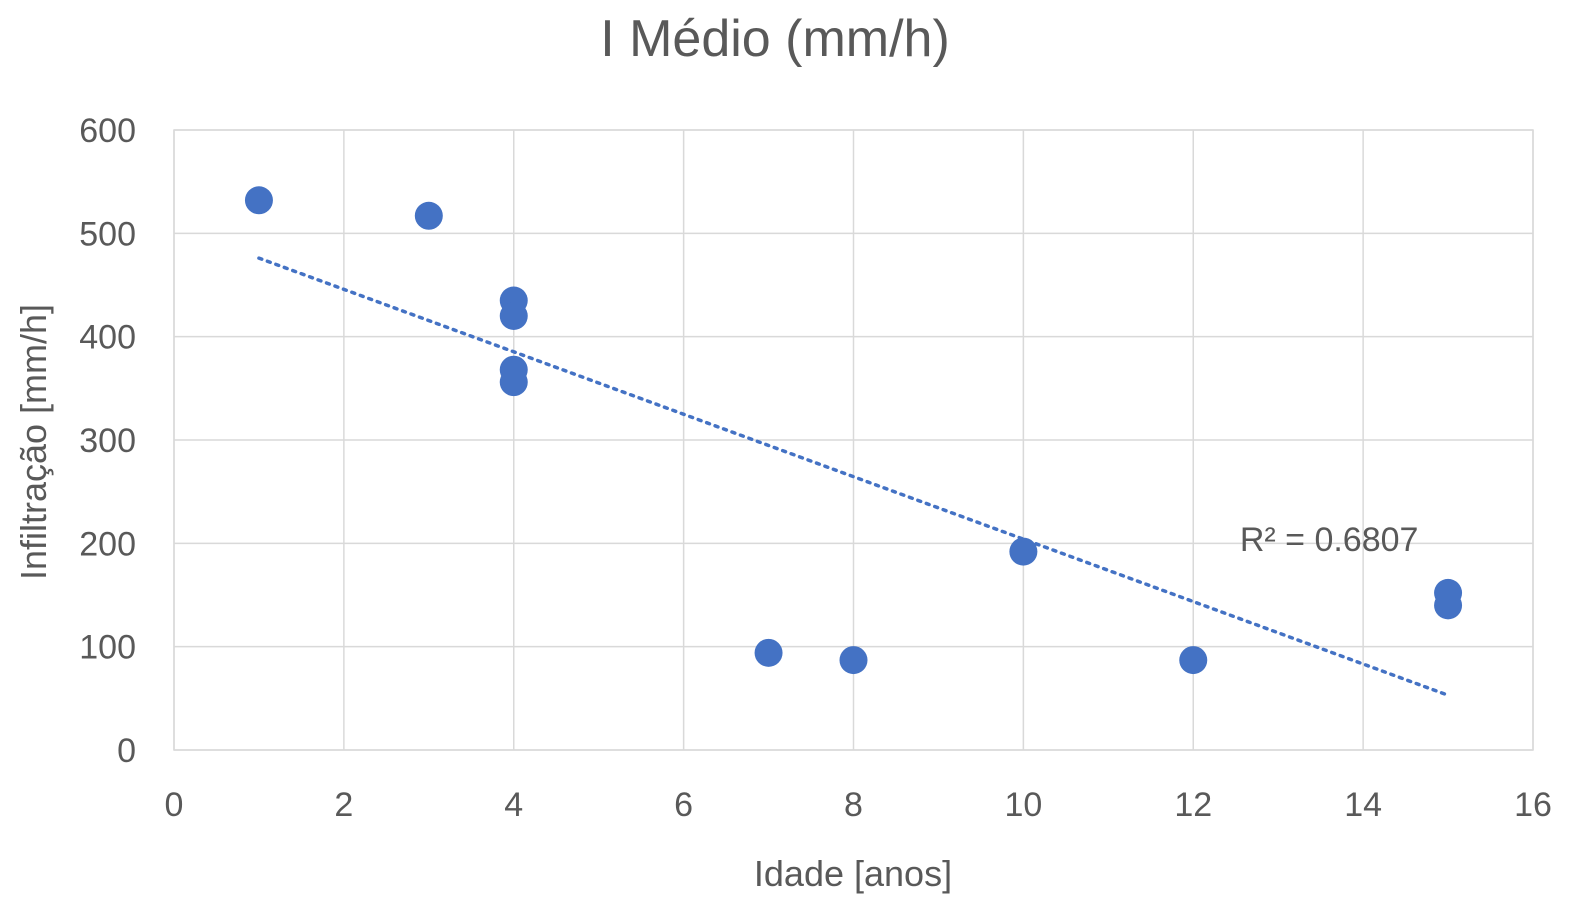 The height and width of the screenshot is (902, 1579). What do you see at coordinates (107, 648) in the screenshot?
I see `y-tick-label: 100` at bounding box center [107, 648].